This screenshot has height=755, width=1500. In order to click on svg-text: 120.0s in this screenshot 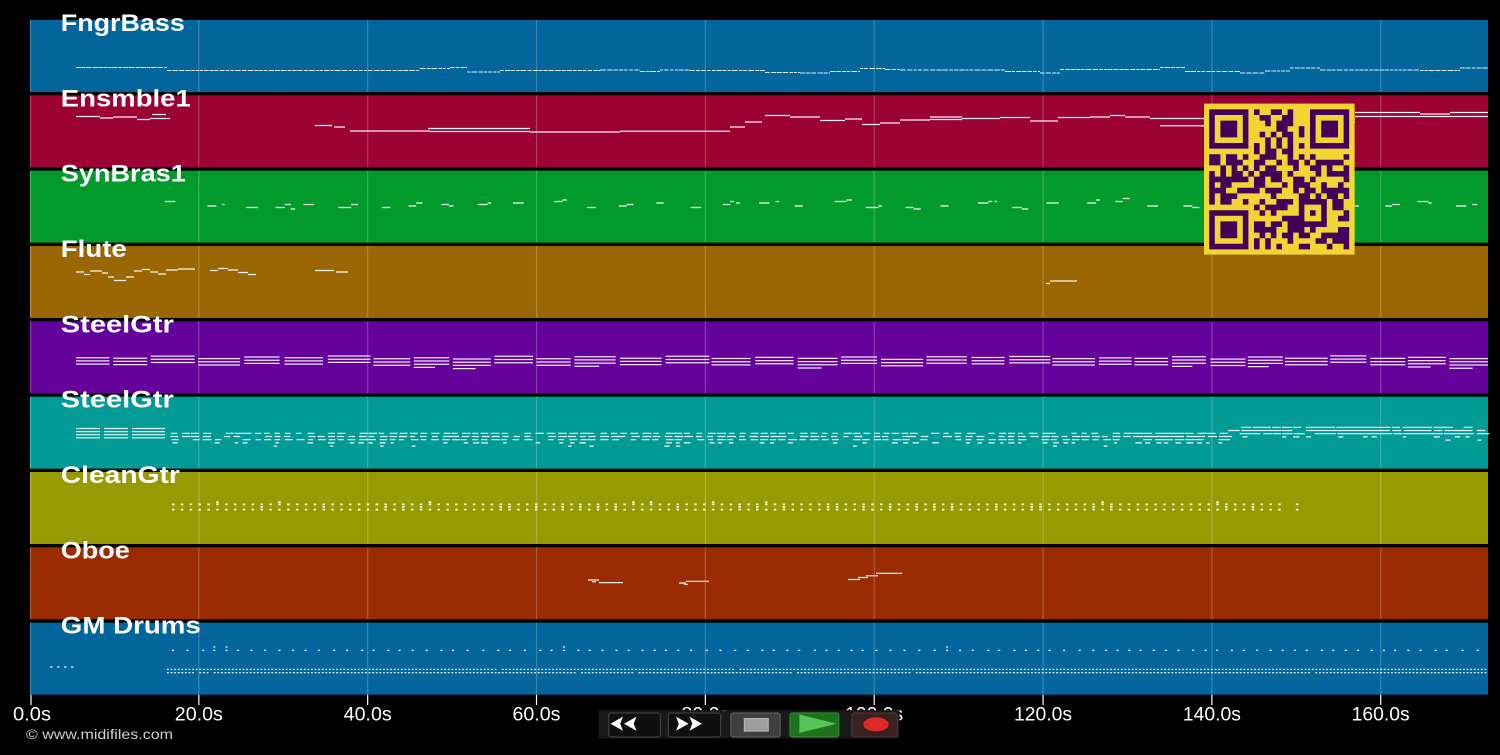, I will do `click(1043, 715)`.